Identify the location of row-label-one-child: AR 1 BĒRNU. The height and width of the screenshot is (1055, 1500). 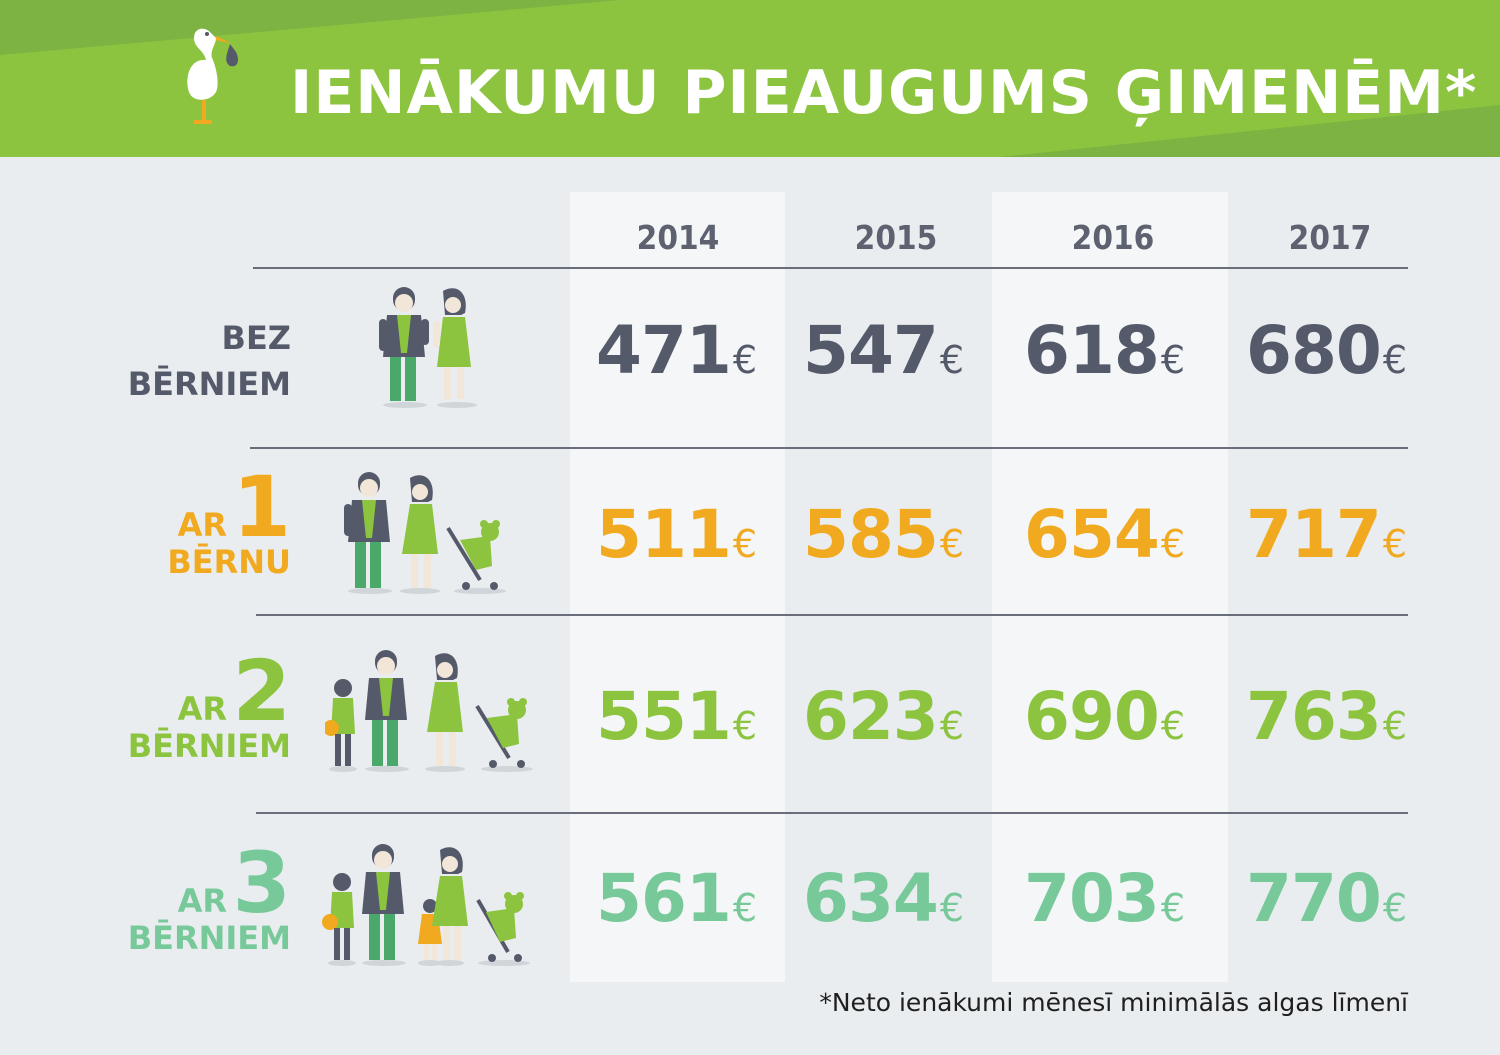
(229, 523).